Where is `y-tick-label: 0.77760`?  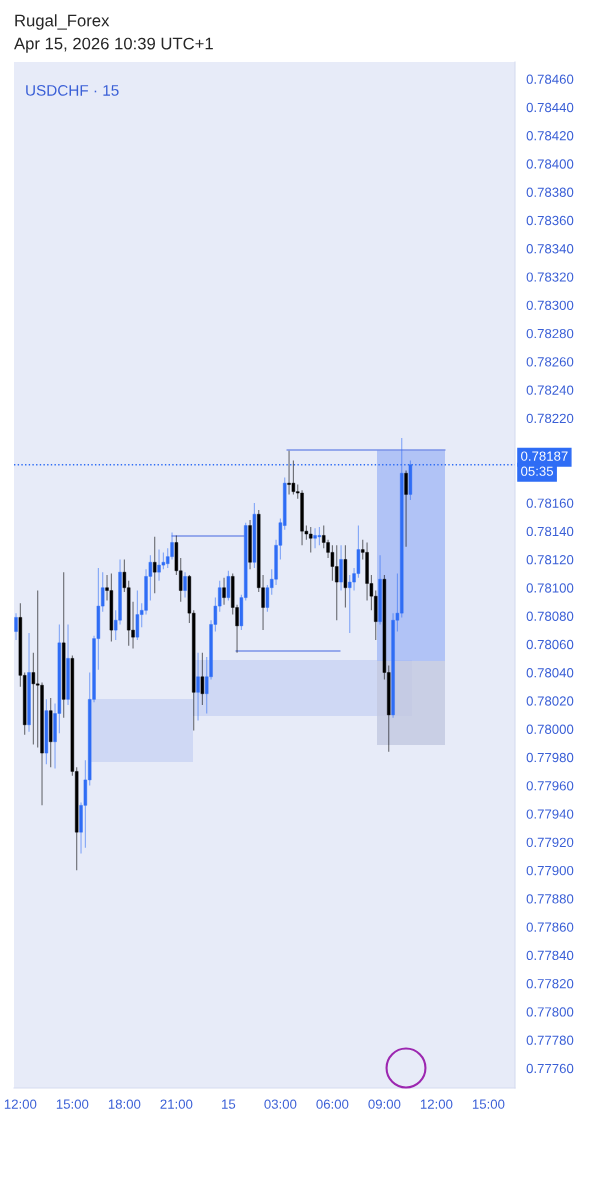
y-tick-label: 0.77760 is located at coordinates (550, 1068).